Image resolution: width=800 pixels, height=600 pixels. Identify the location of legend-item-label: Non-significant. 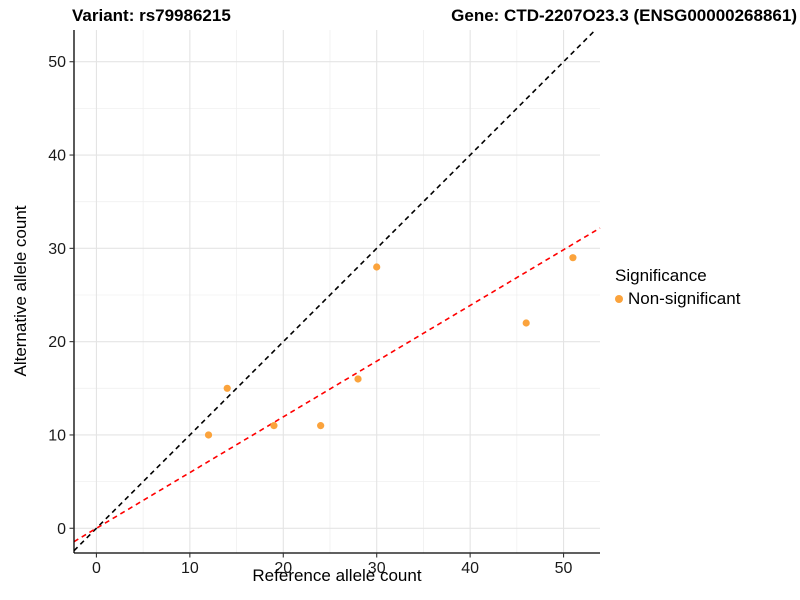
(684, 298).